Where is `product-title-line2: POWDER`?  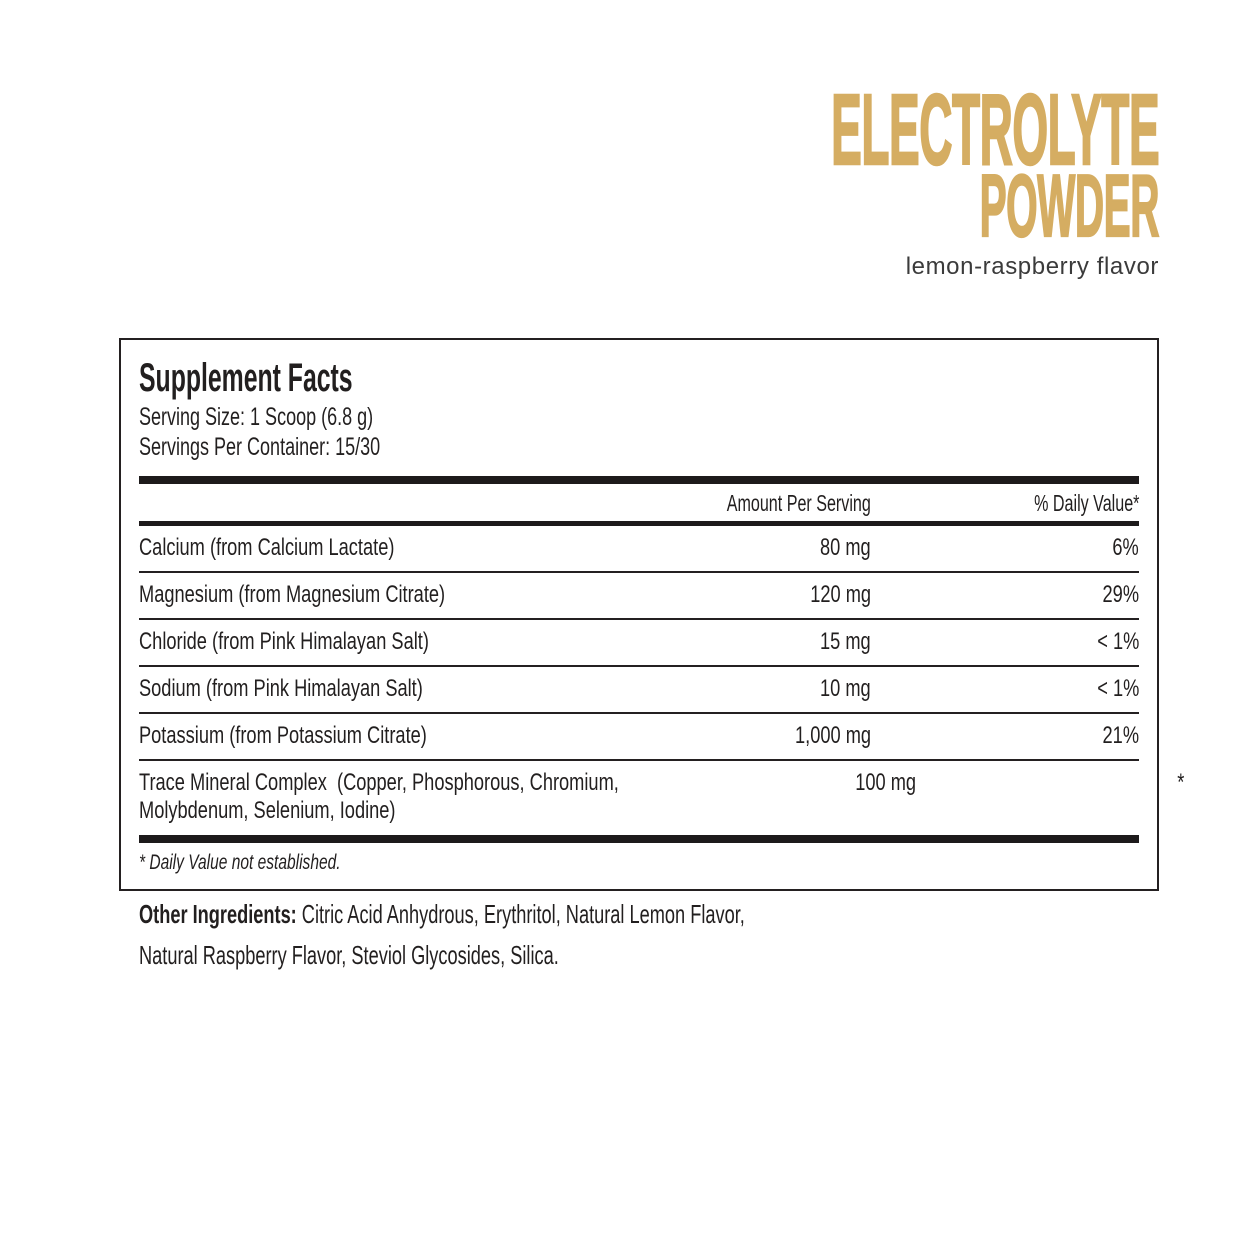
product-title-line2: POWDER is located at coordinates (964, 205).